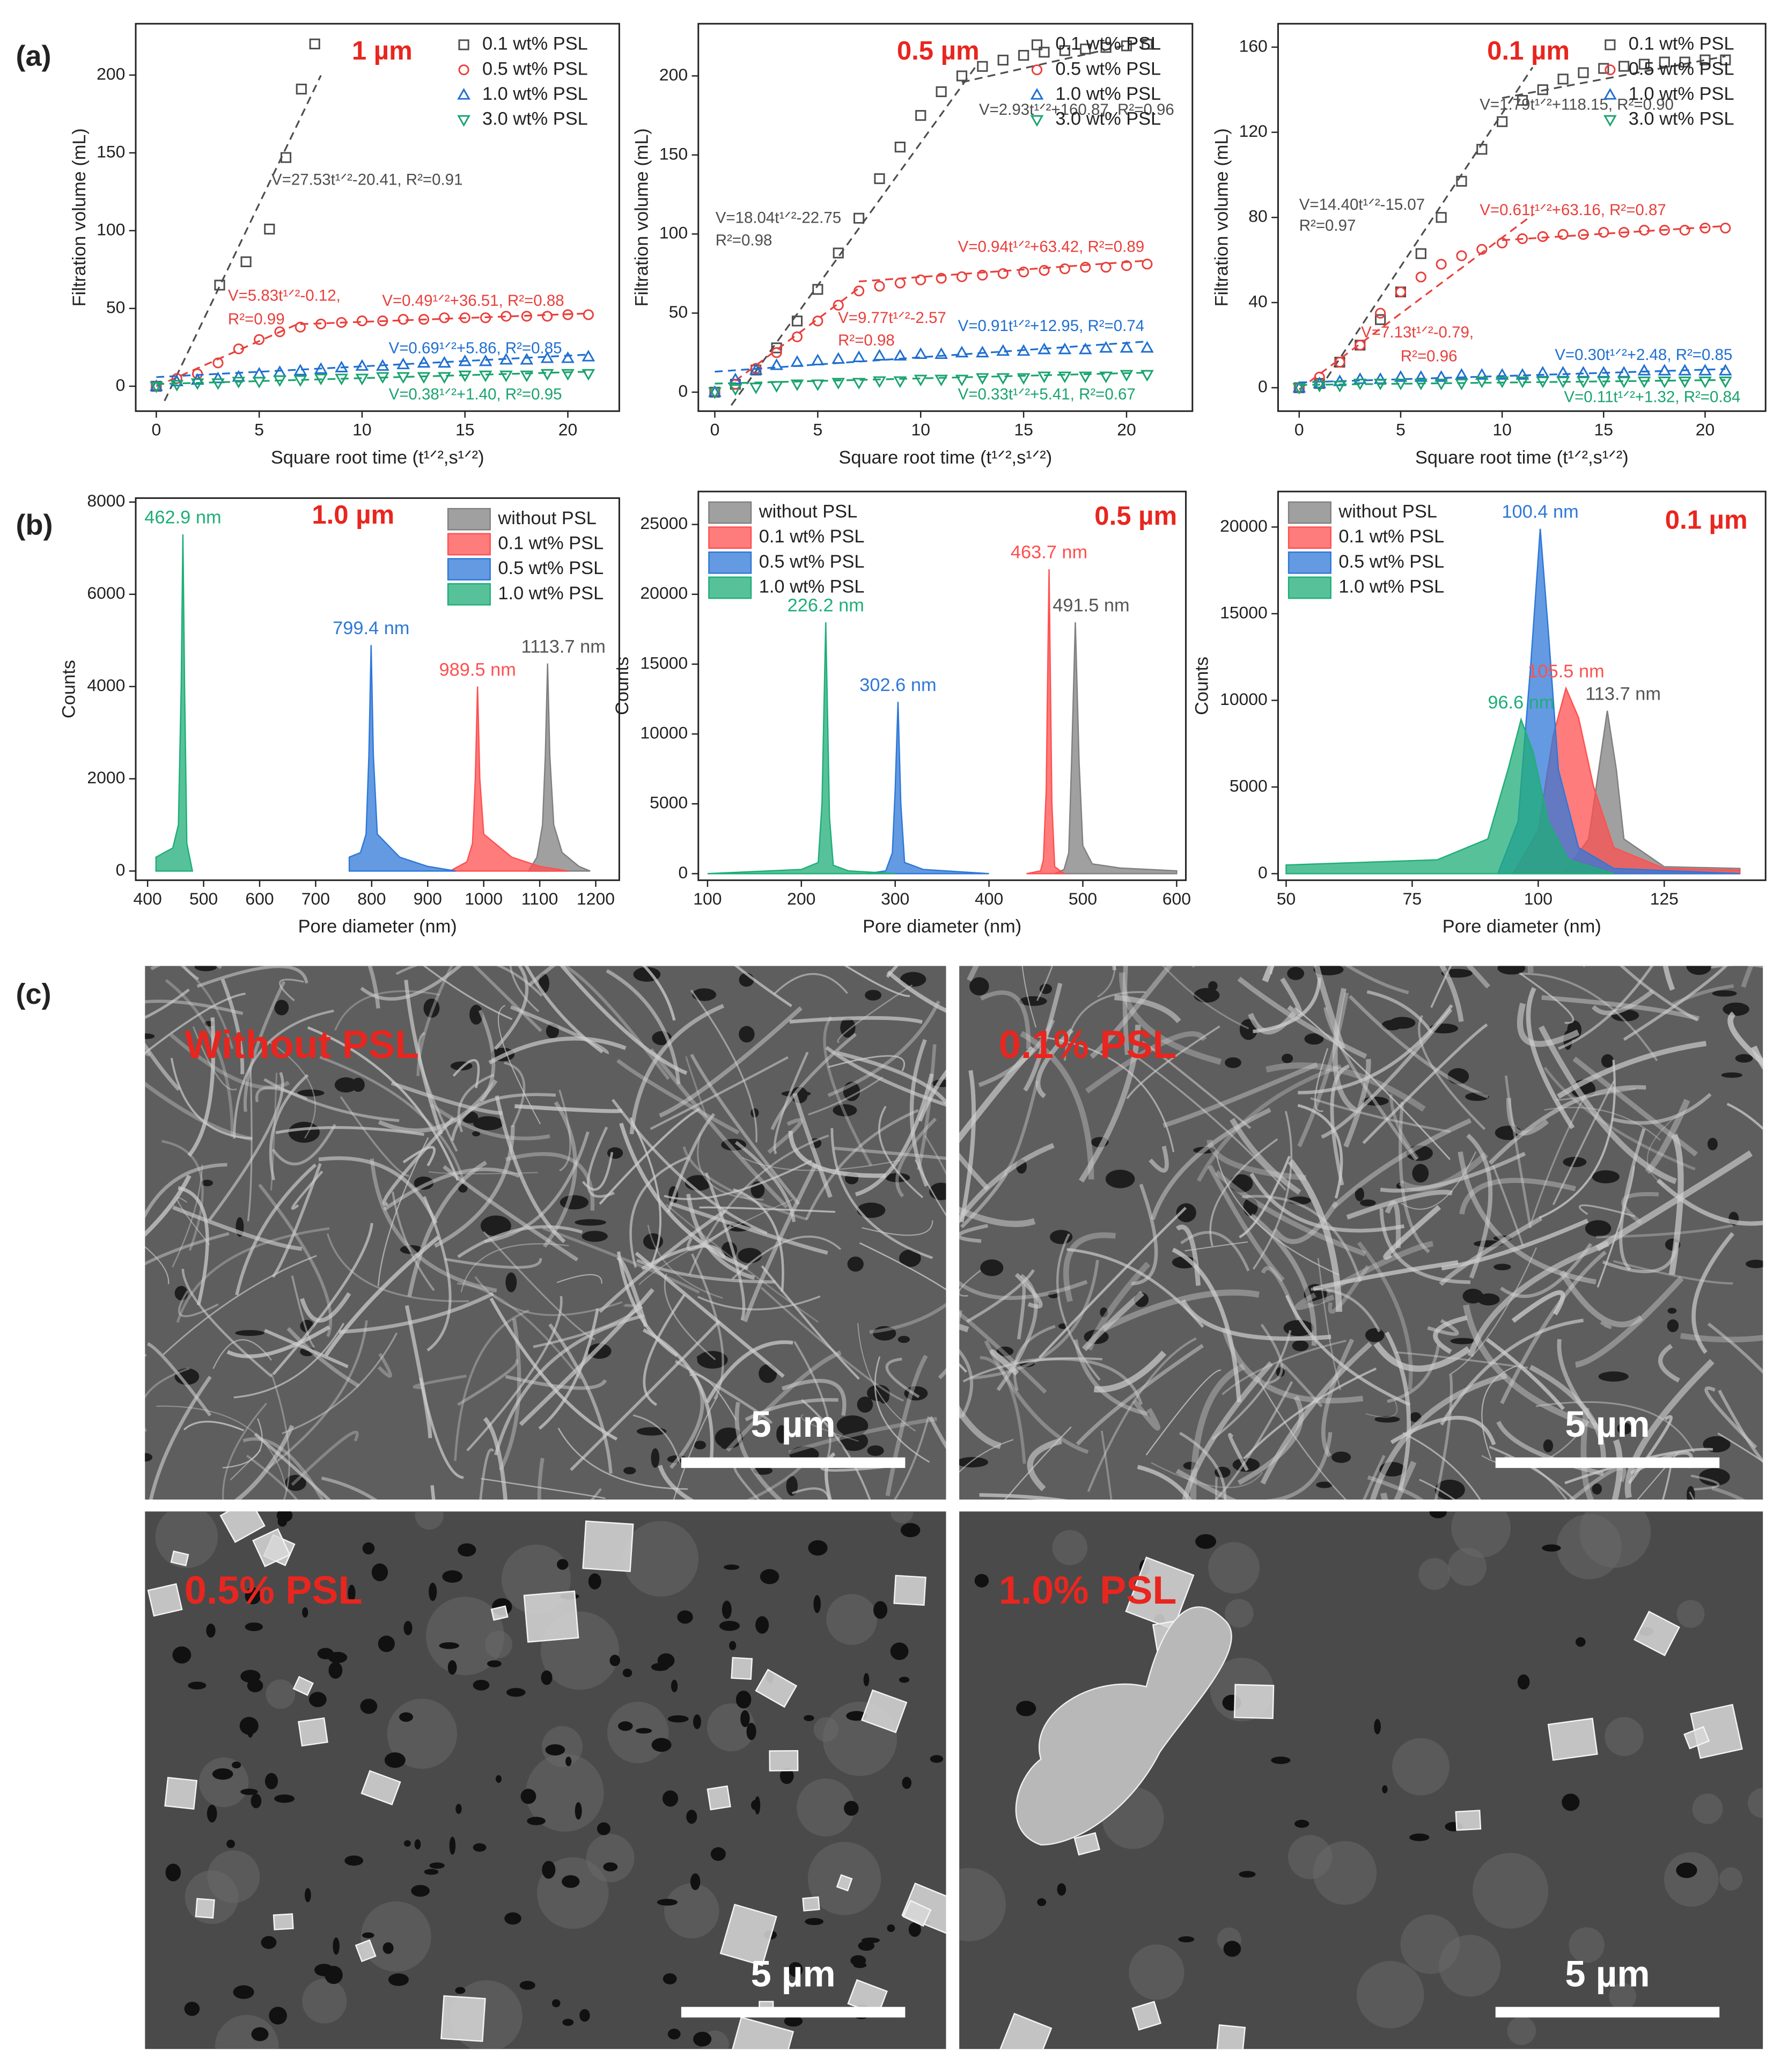  I want to click on legend-label: 0.1 wt% PSL, so click(1681, 44).